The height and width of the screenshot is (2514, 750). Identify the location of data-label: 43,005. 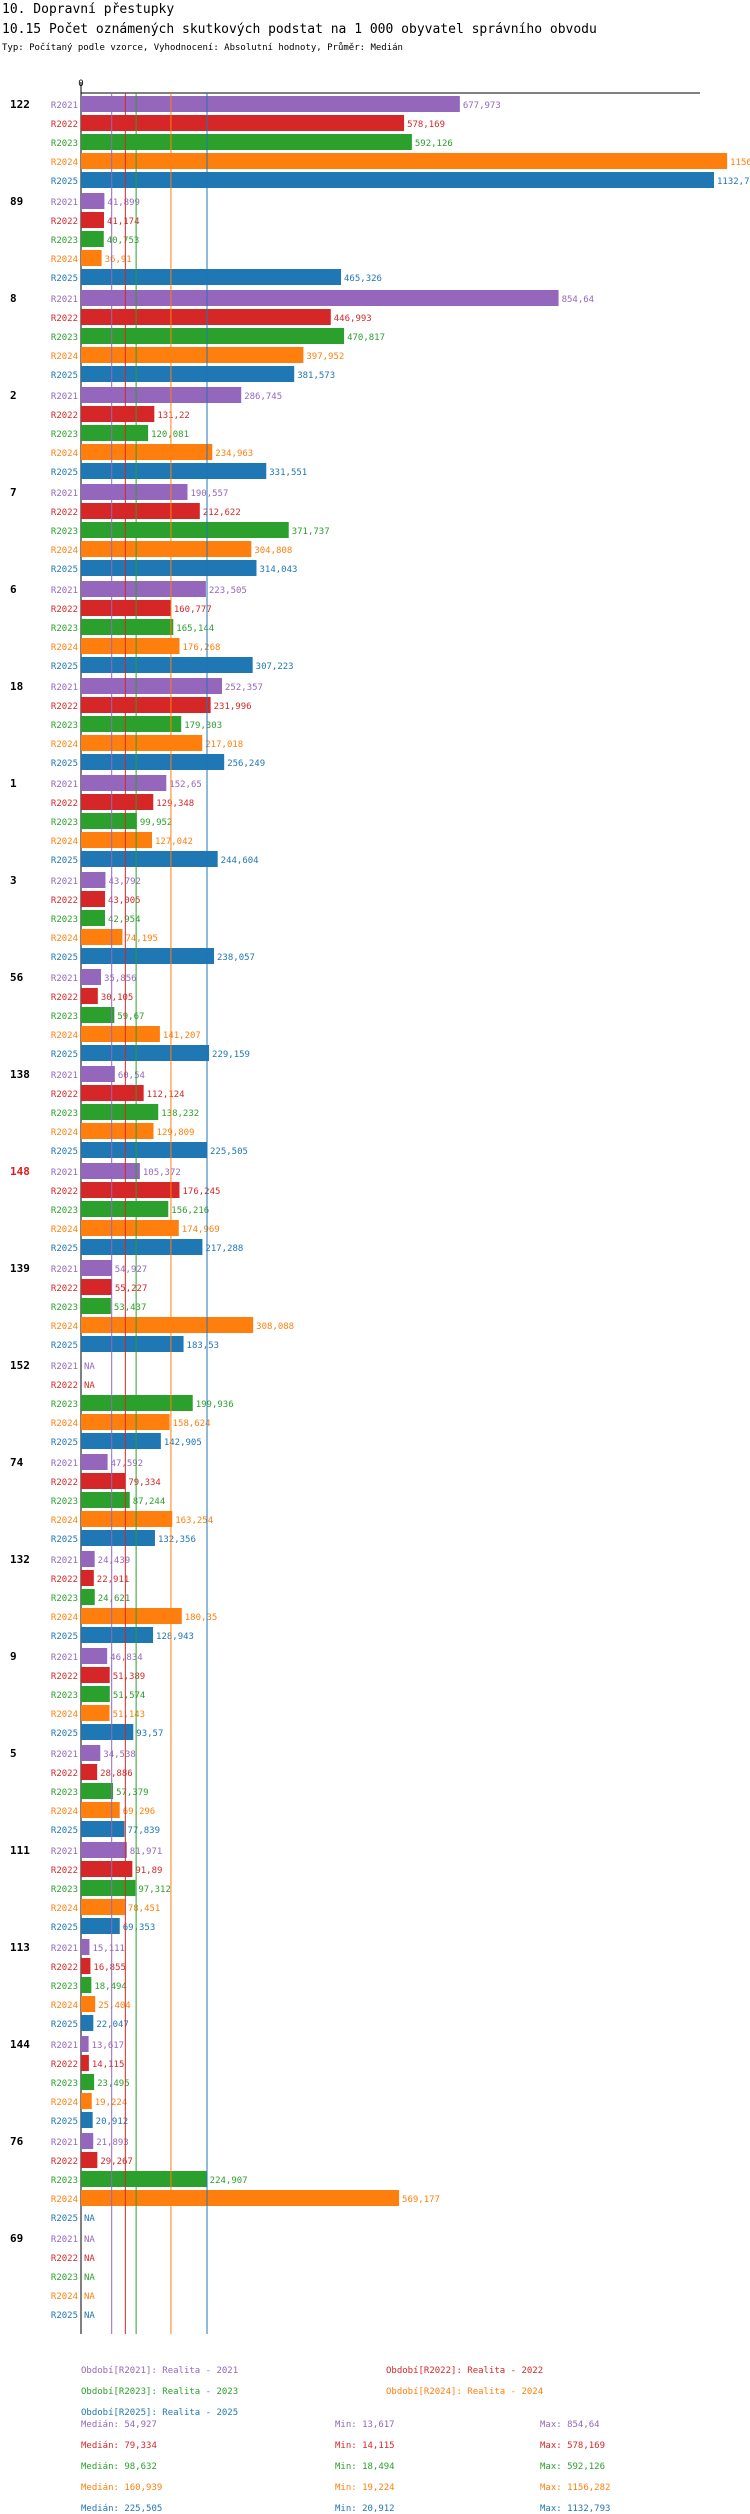
(124, 901).